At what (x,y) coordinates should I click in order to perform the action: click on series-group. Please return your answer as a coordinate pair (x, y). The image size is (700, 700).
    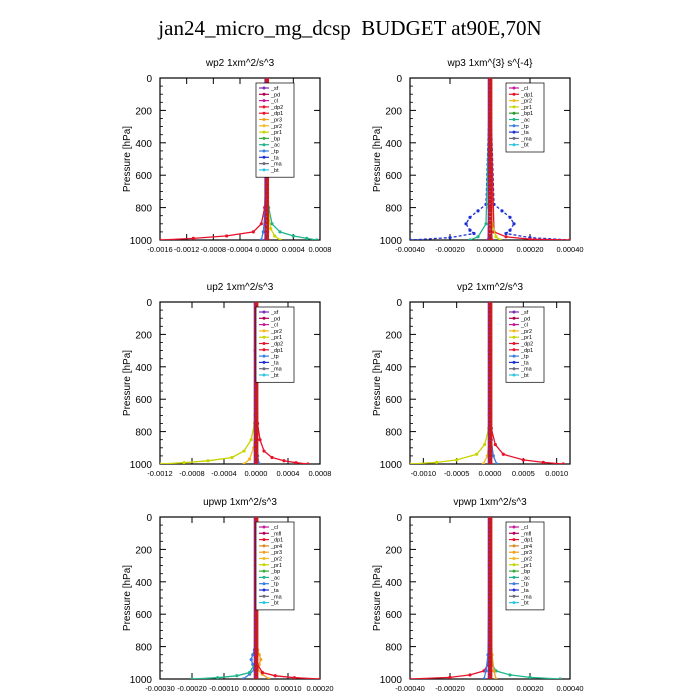
    Looking at the image, I should click on (486, 598).